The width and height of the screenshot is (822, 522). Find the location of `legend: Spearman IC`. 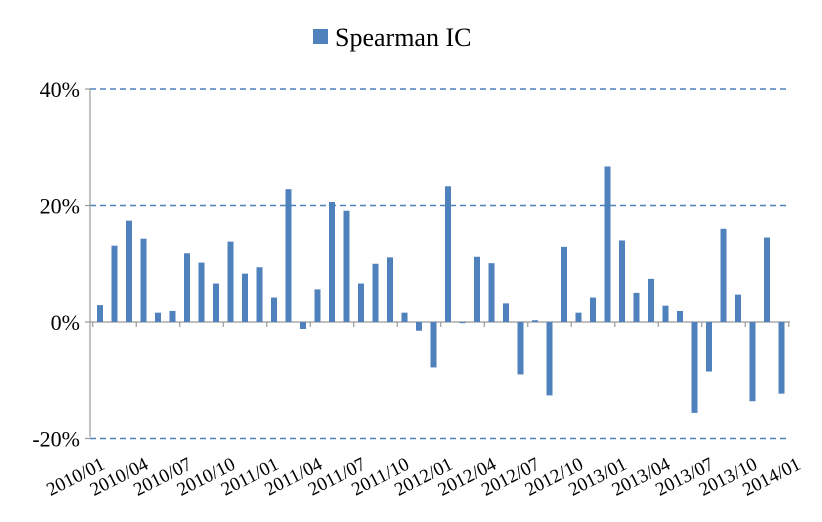

legend: Spearman IC is located at coordinates (392, 37).